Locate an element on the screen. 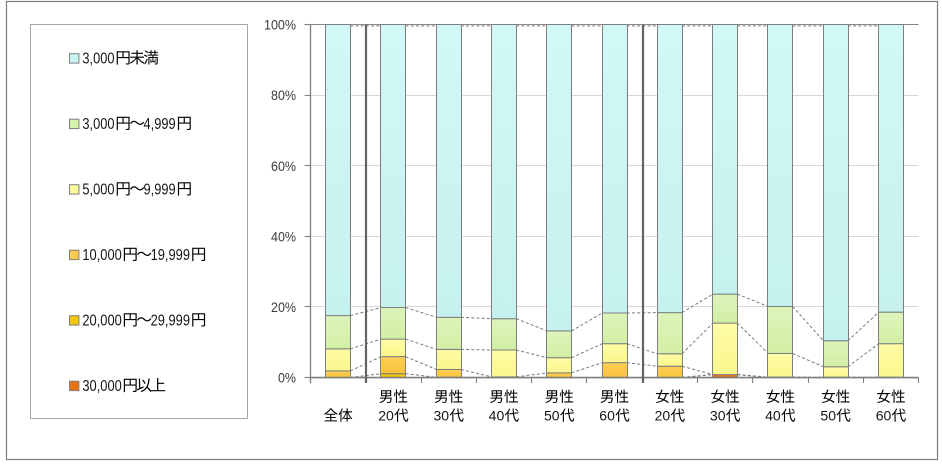  svg-text: 20,000 is located at coordinates (101, 320).